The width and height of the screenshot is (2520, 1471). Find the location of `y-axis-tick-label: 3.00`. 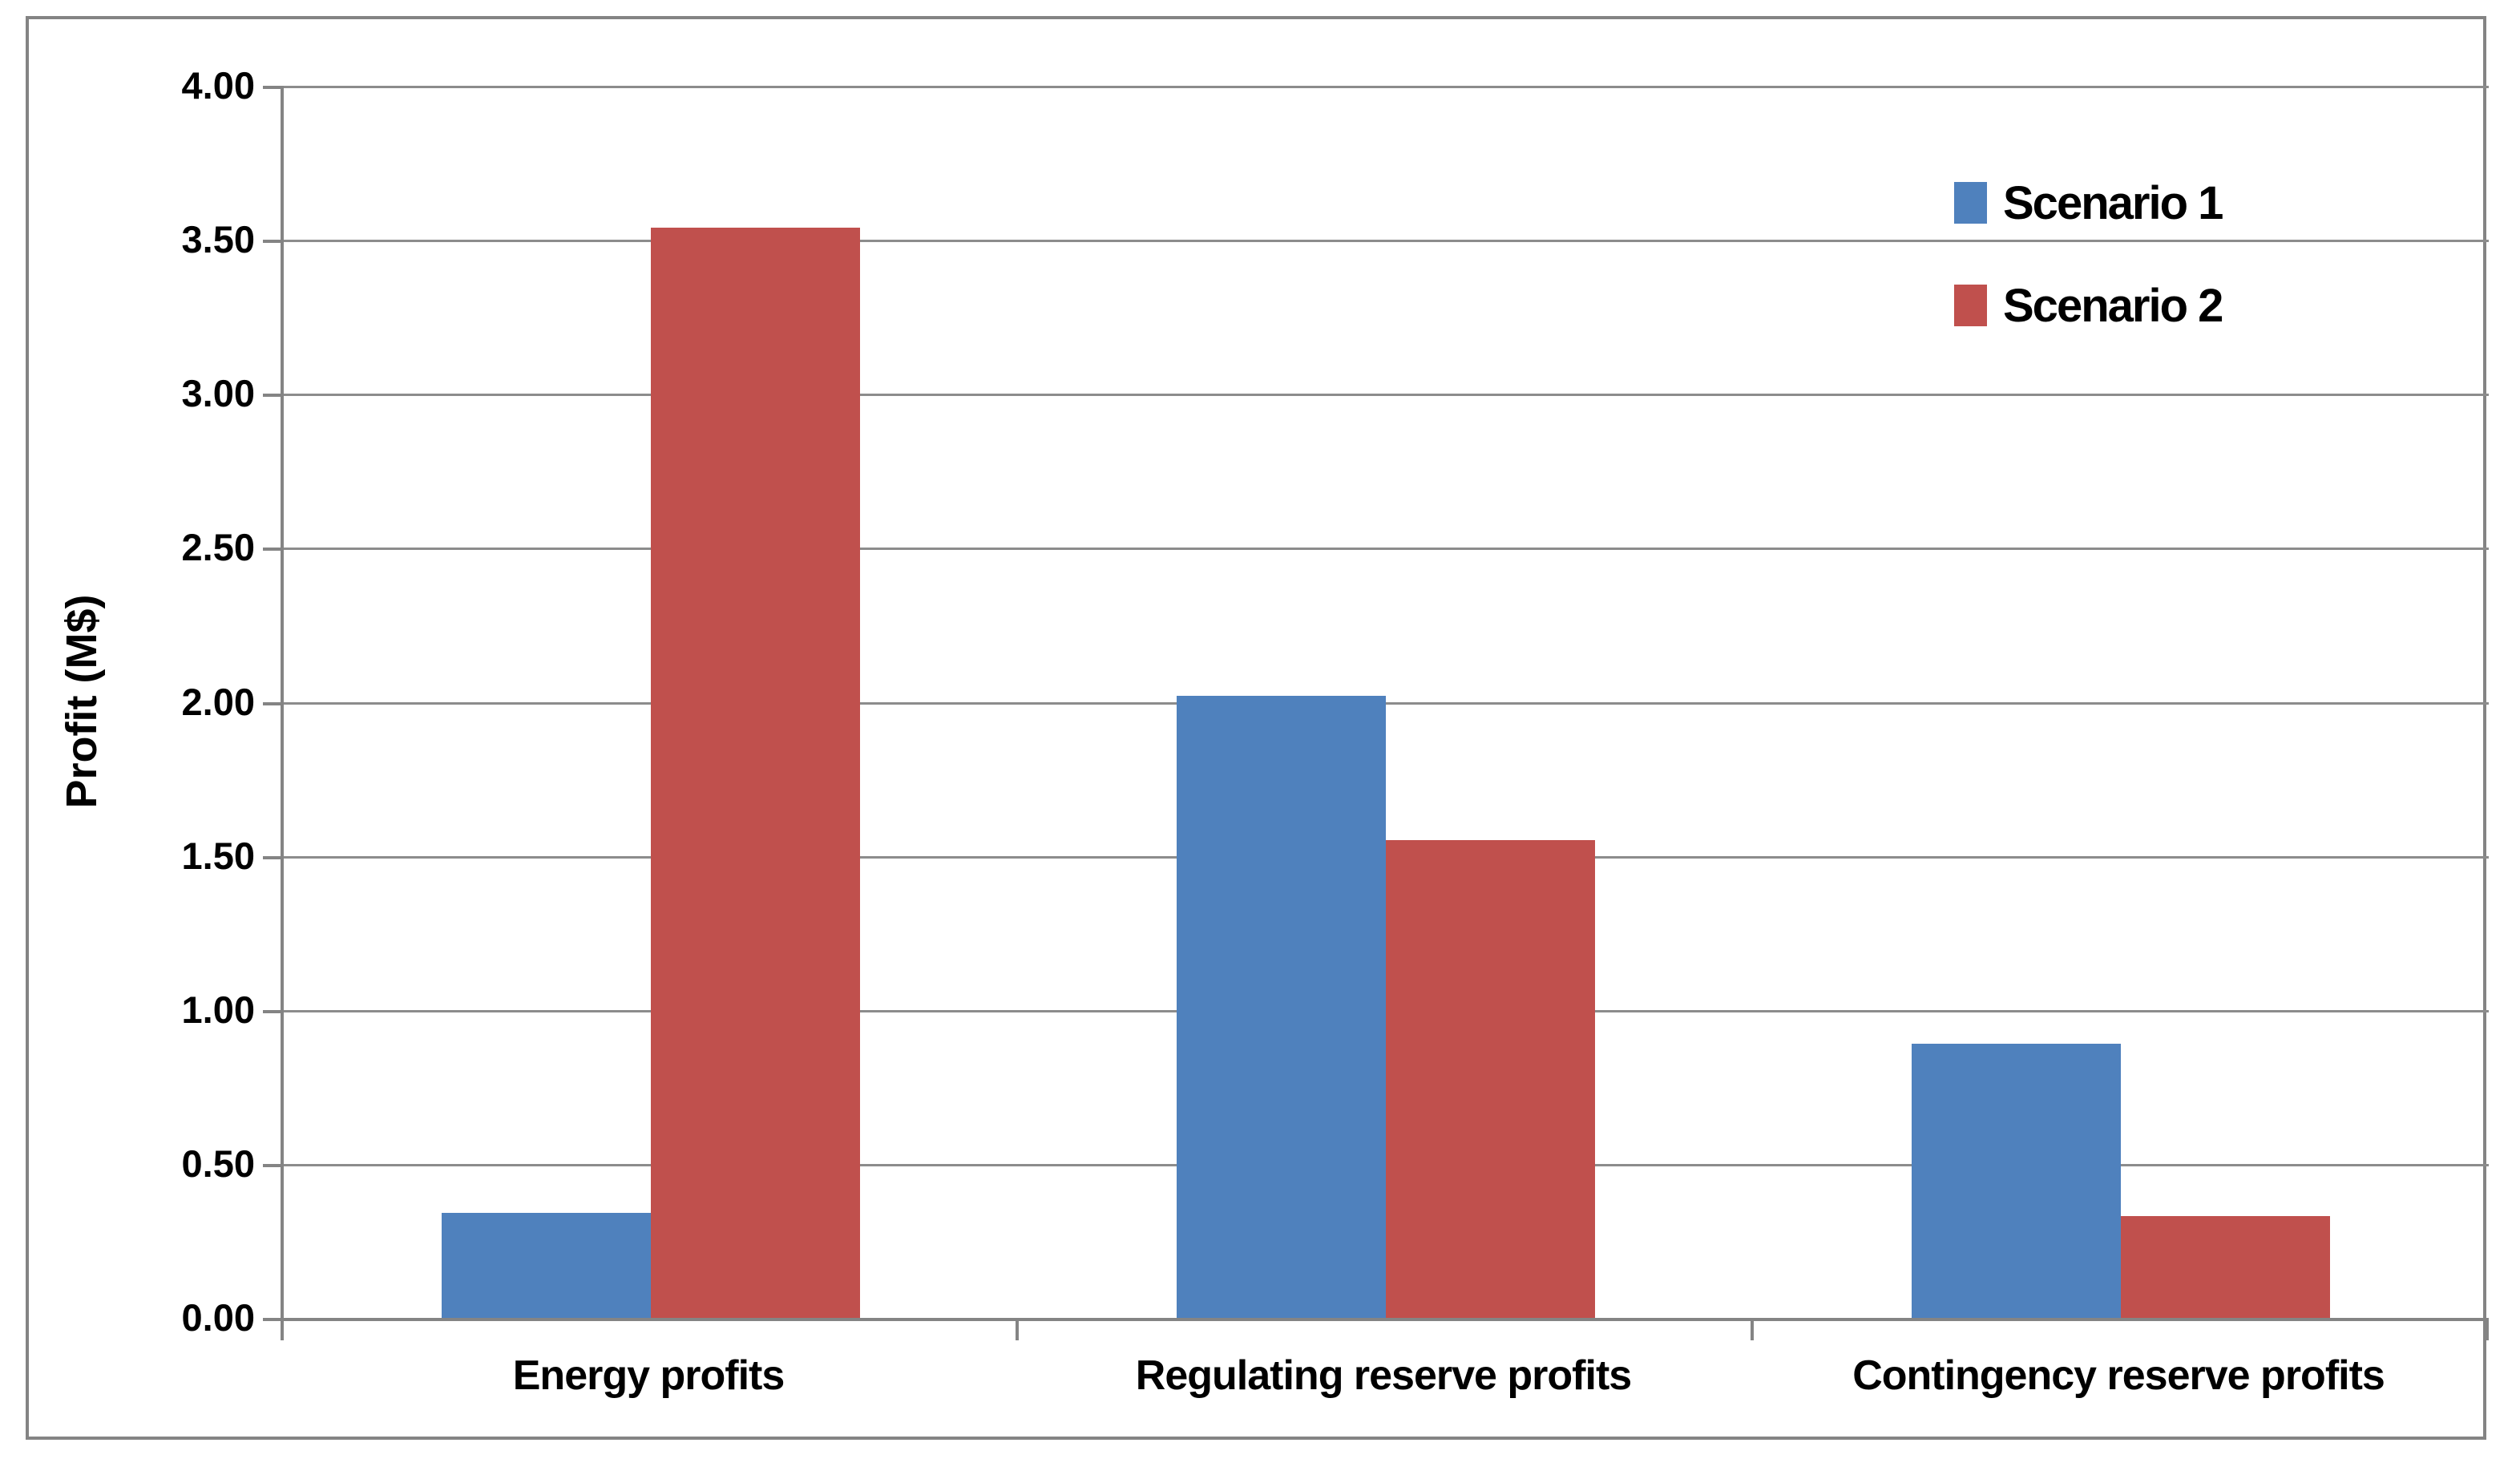

y-axis-tick-label: 3.00 is located at coordinates (218, 393).